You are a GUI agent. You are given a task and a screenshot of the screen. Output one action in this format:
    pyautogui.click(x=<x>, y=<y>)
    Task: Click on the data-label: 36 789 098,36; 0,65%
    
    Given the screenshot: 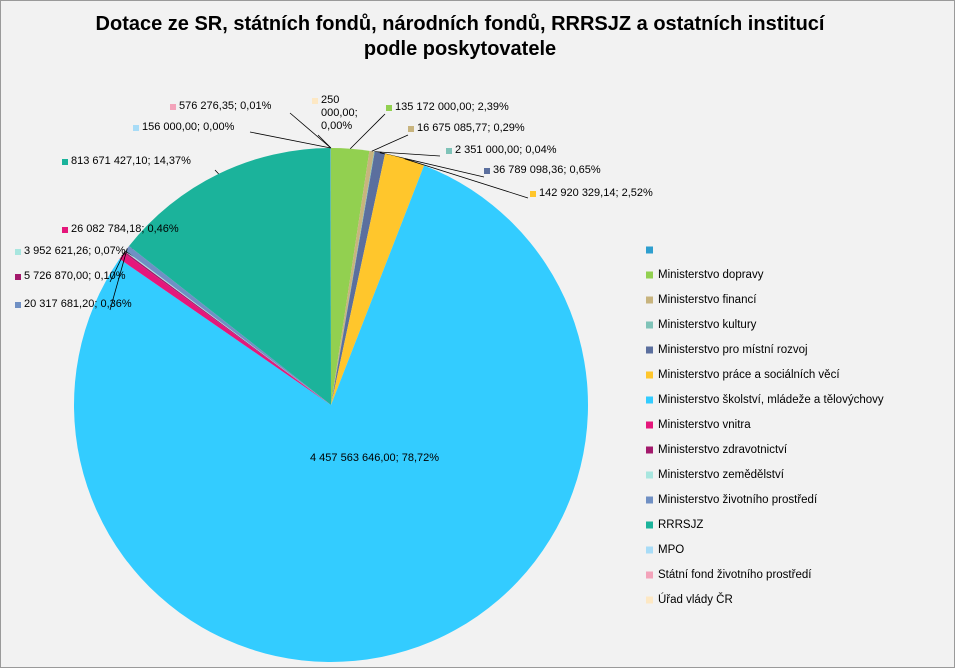 What is the action you would take?
    pyautogui.click(x=547, y=170)
    